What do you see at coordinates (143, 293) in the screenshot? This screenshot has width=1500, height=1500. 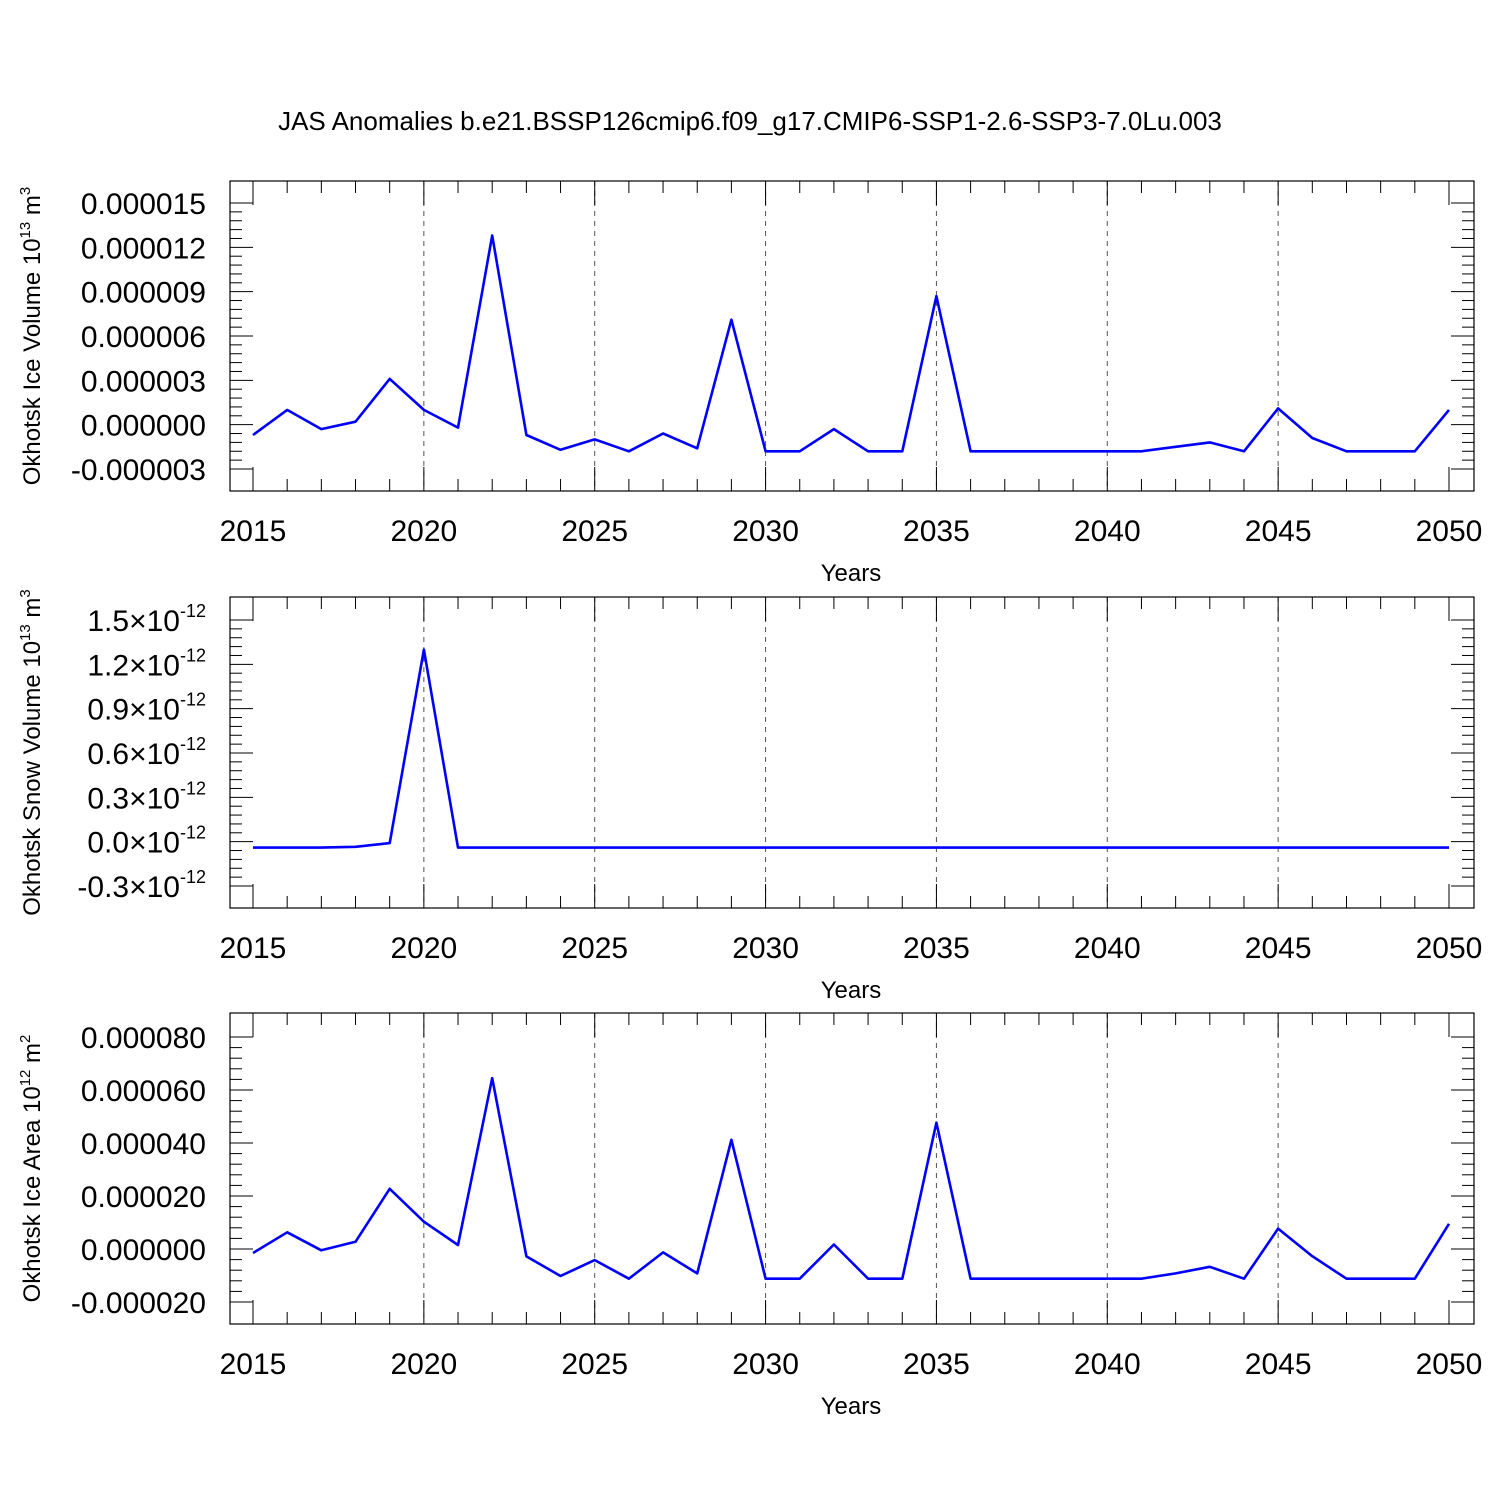 I see `y-tick-label: 0.000009` at bounding box center [143, 293].